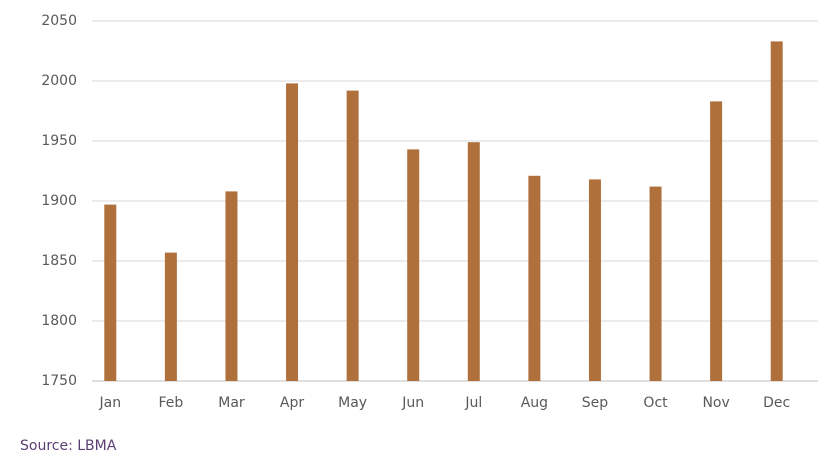 This screenshot has height=463, width=839. I want to click on x-tick-label: Jun, so click(412, 403).